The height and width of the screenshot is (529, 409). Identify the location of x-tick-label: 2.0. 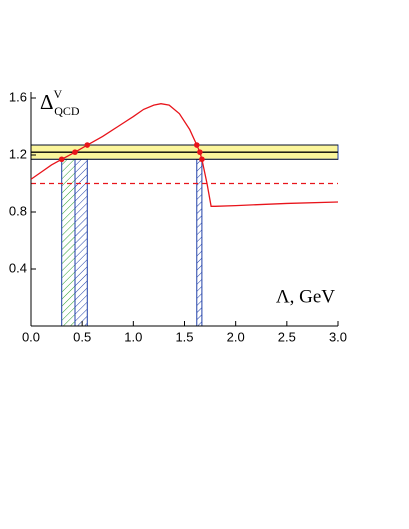
(236, 336).